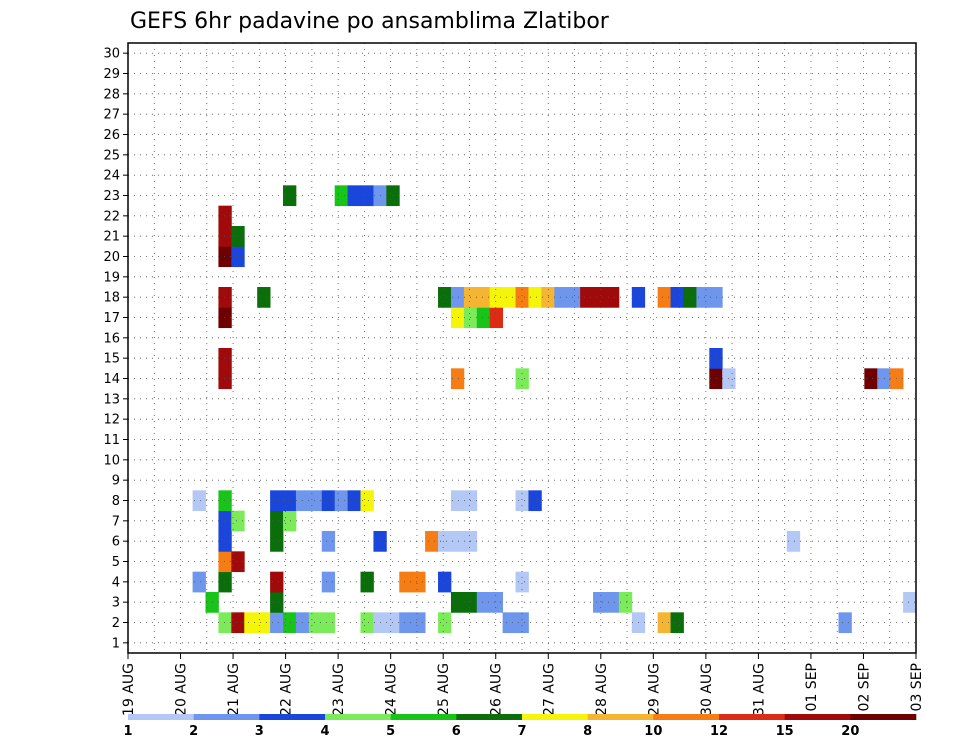 The width and height of the screenshot is (960, 742). Describe the element at coordinates (234, 689) in the screenshot. I see `x-tick-label: 21 AUG` at that location.